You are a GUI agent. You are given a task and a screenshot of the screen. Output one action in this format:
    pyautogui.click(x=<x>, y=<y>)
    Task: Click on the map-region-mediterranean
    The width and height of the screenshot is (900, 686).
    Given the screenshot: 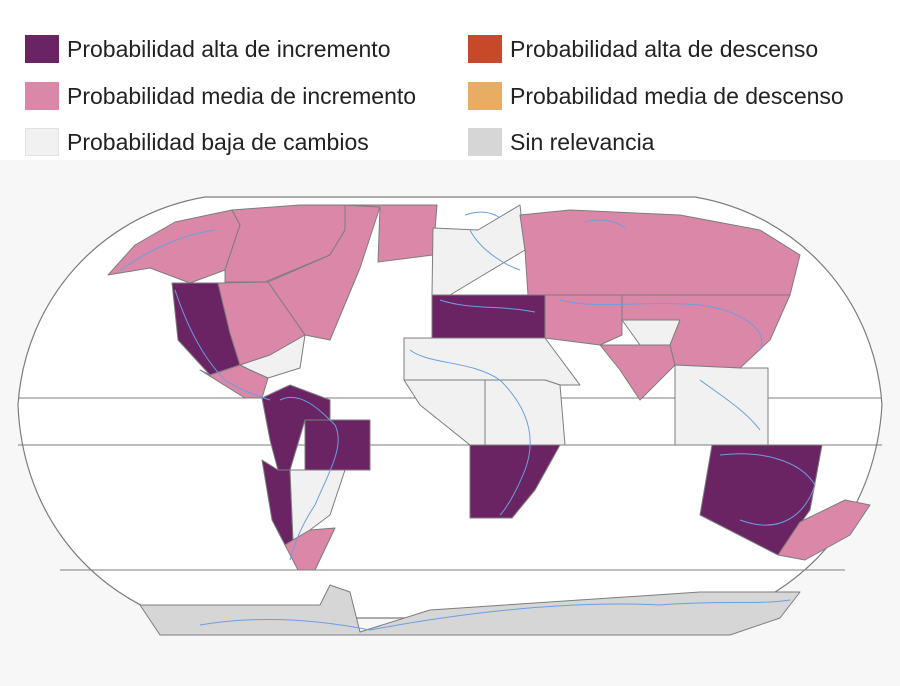 What is the action you would take?
    pyautogui.click(x=488, y=316)
    